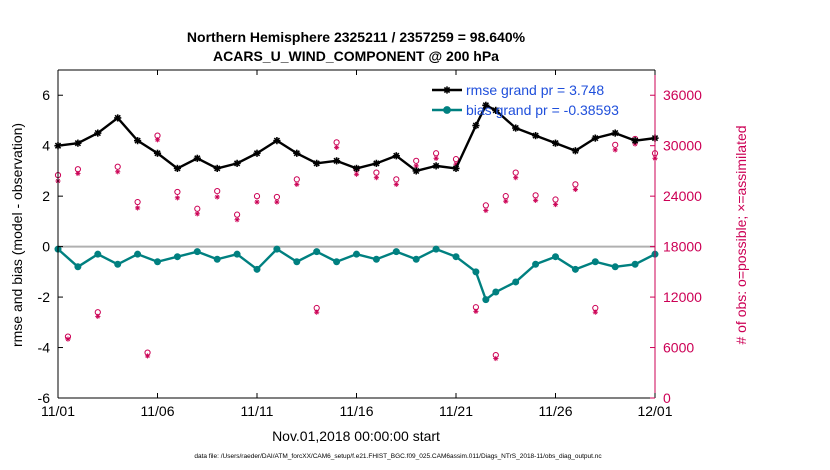 The height and width of the screenshot is (470, 830). I want to click on rmse-line, so click(356, 138).